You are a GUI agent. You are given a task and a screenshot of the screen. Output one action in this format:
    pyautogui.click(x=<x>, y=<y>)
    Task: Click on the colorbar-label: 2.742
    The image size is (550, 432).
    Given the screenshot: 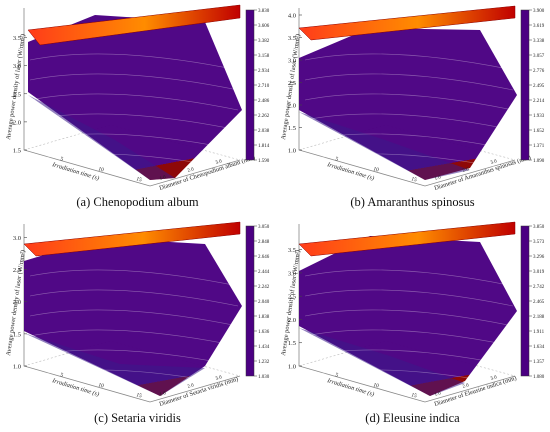 What is the action you would take?
    pyautogui.click(x=539, y=287)
    